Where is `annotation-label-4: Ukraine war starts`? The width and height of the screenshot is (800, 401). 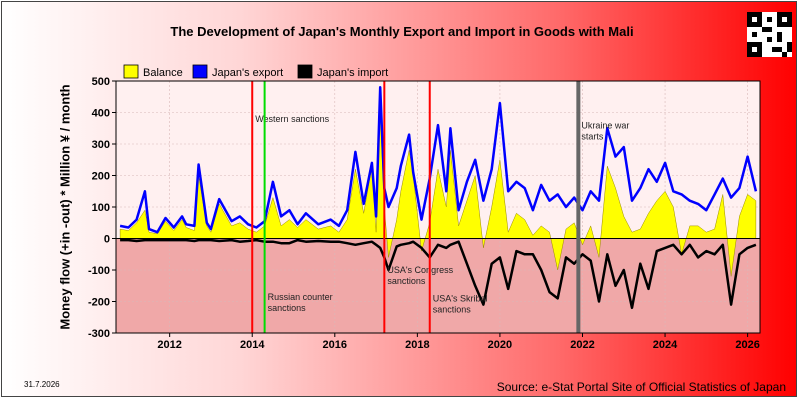 annotation-label-4: Ukraine war starts is located at coordinates (605, 130).